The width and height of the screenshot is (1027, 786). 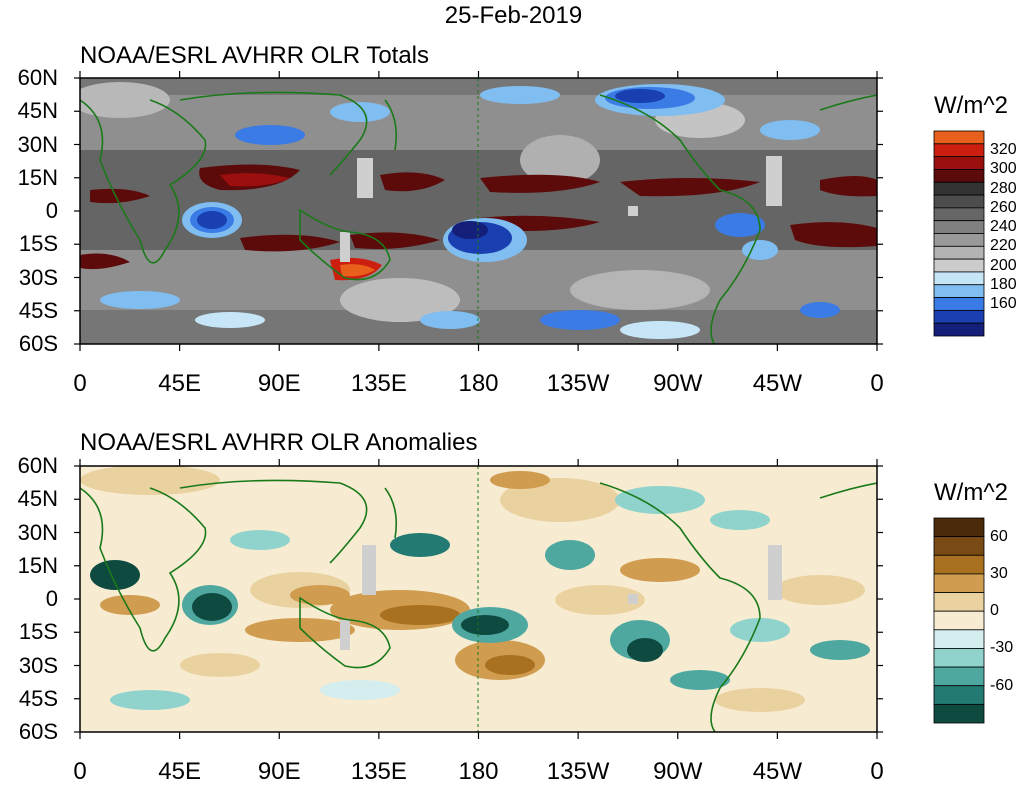 I want to click on colorbar-label: 260, so click(x=1003, y=207).